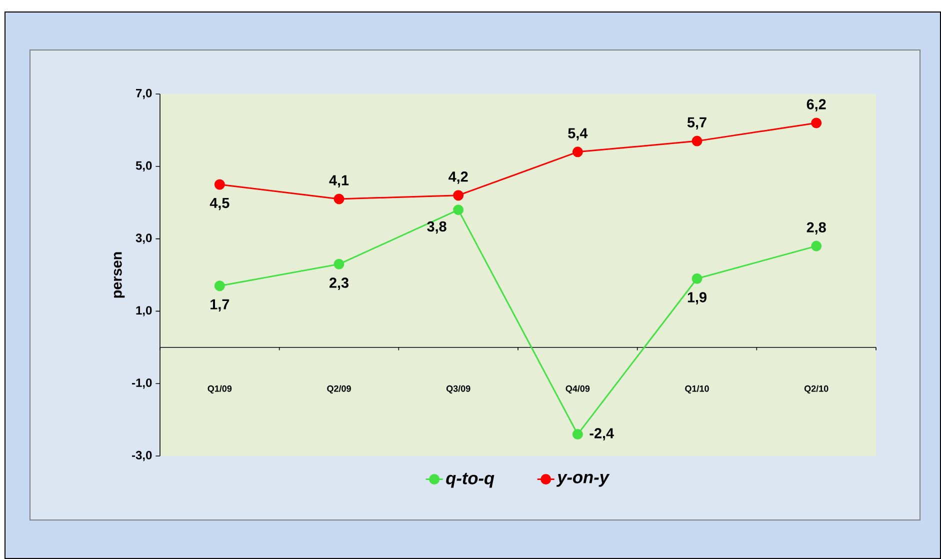 The height and width of the screenshot is (559, 941). Describe the element at coordinates (816, 389) in the screenshot. I see `x-tick-label: Q2/10` at that location.